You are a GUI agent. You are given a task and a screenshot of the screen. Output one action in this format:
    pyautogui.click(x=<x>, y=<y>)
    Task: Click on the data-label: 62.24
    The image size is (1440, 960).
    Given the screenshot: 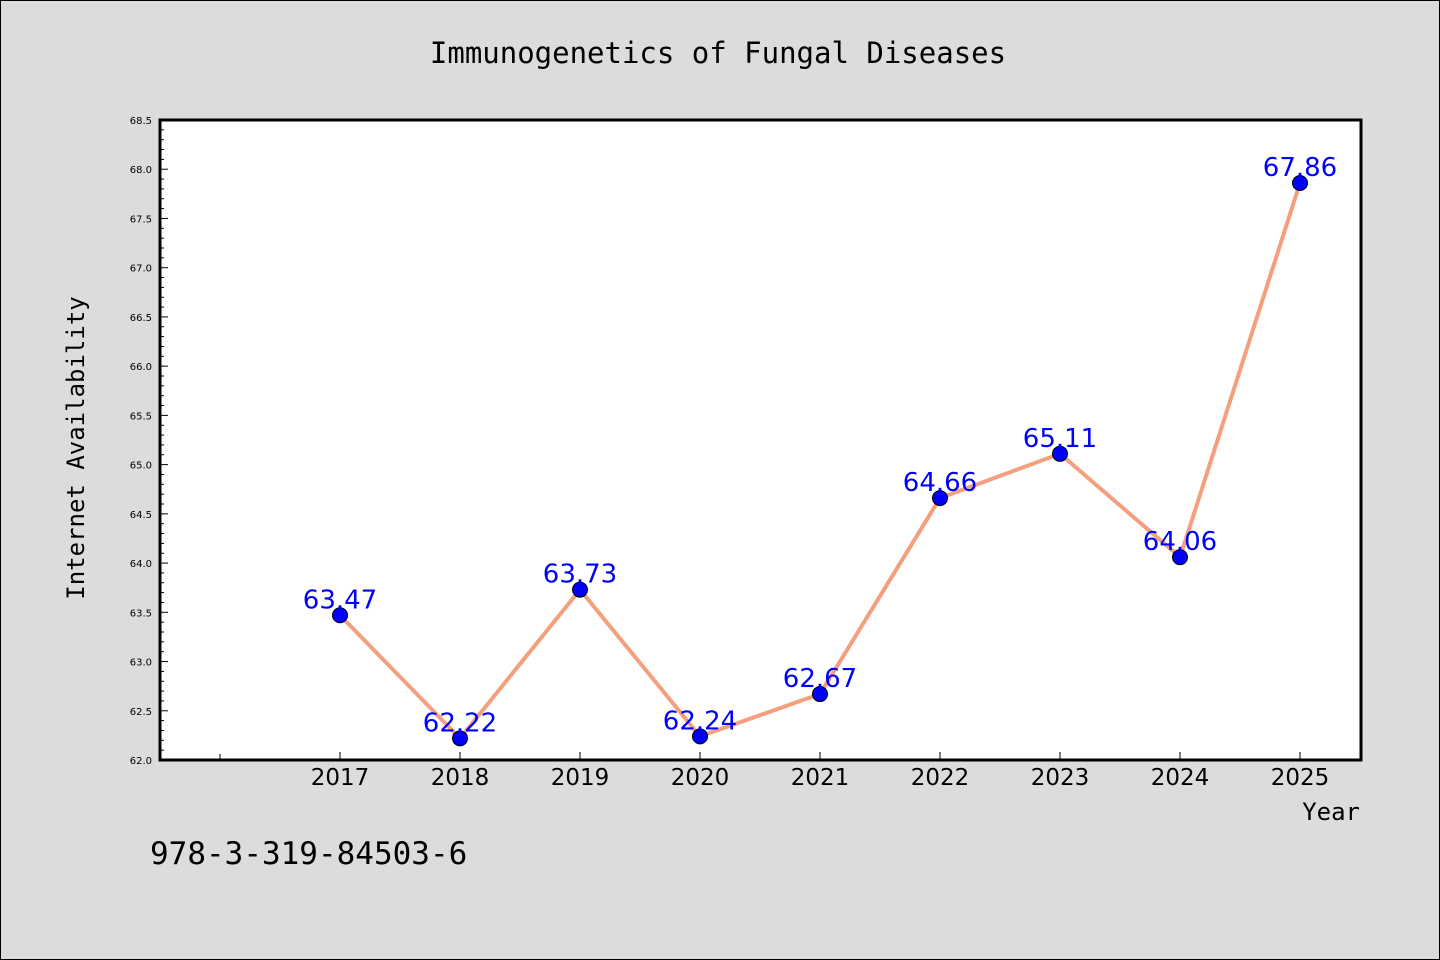 What is the action you would take?
    pyautogui.click(x=700, y=721)
    